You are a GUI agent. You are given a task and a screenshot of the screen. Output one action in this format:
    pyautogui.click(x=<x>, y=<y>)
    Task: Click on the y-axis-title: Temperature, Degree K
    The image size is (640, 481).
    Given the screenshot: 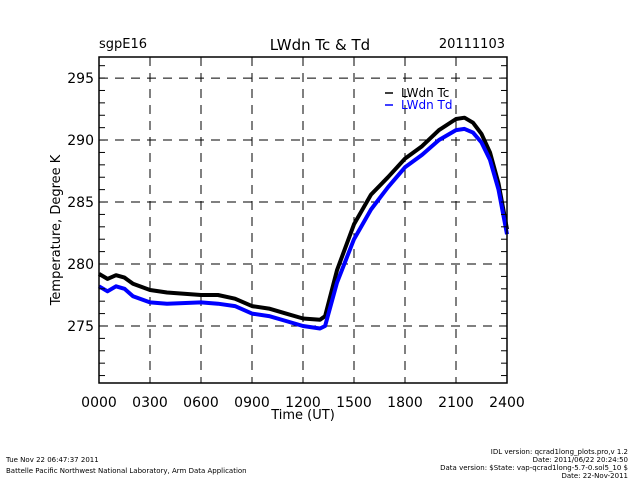 What is the action you would take?
    pyautogui.click(x=56, y=230)
    